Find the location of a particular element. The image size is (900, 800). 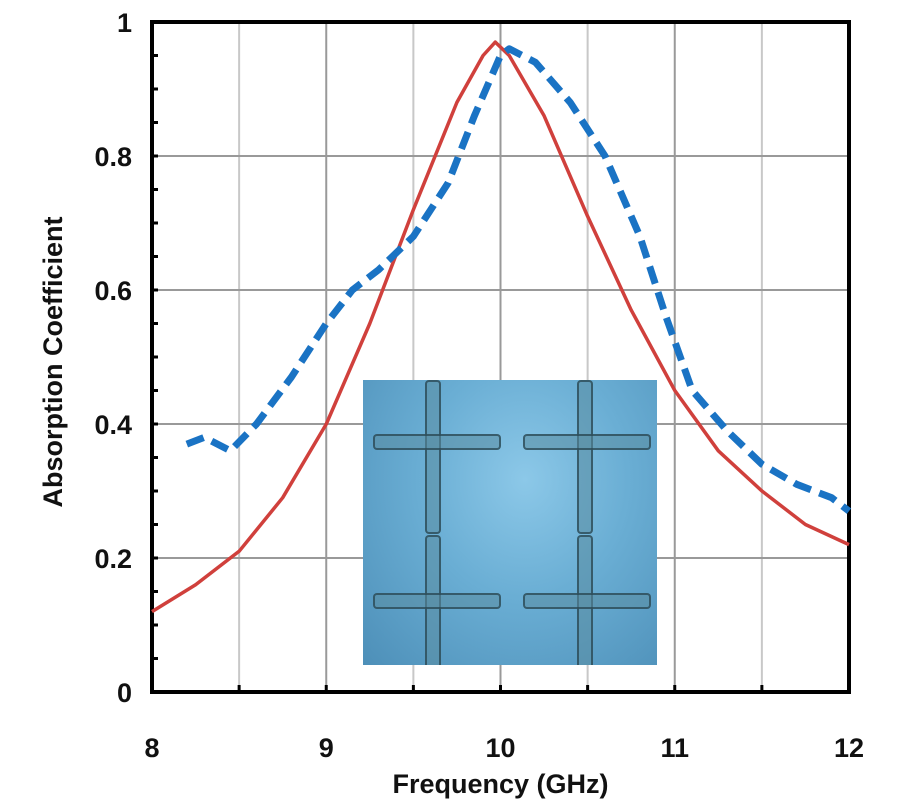

y-tick-label: 0.2 is located at coordinates (113, 559).